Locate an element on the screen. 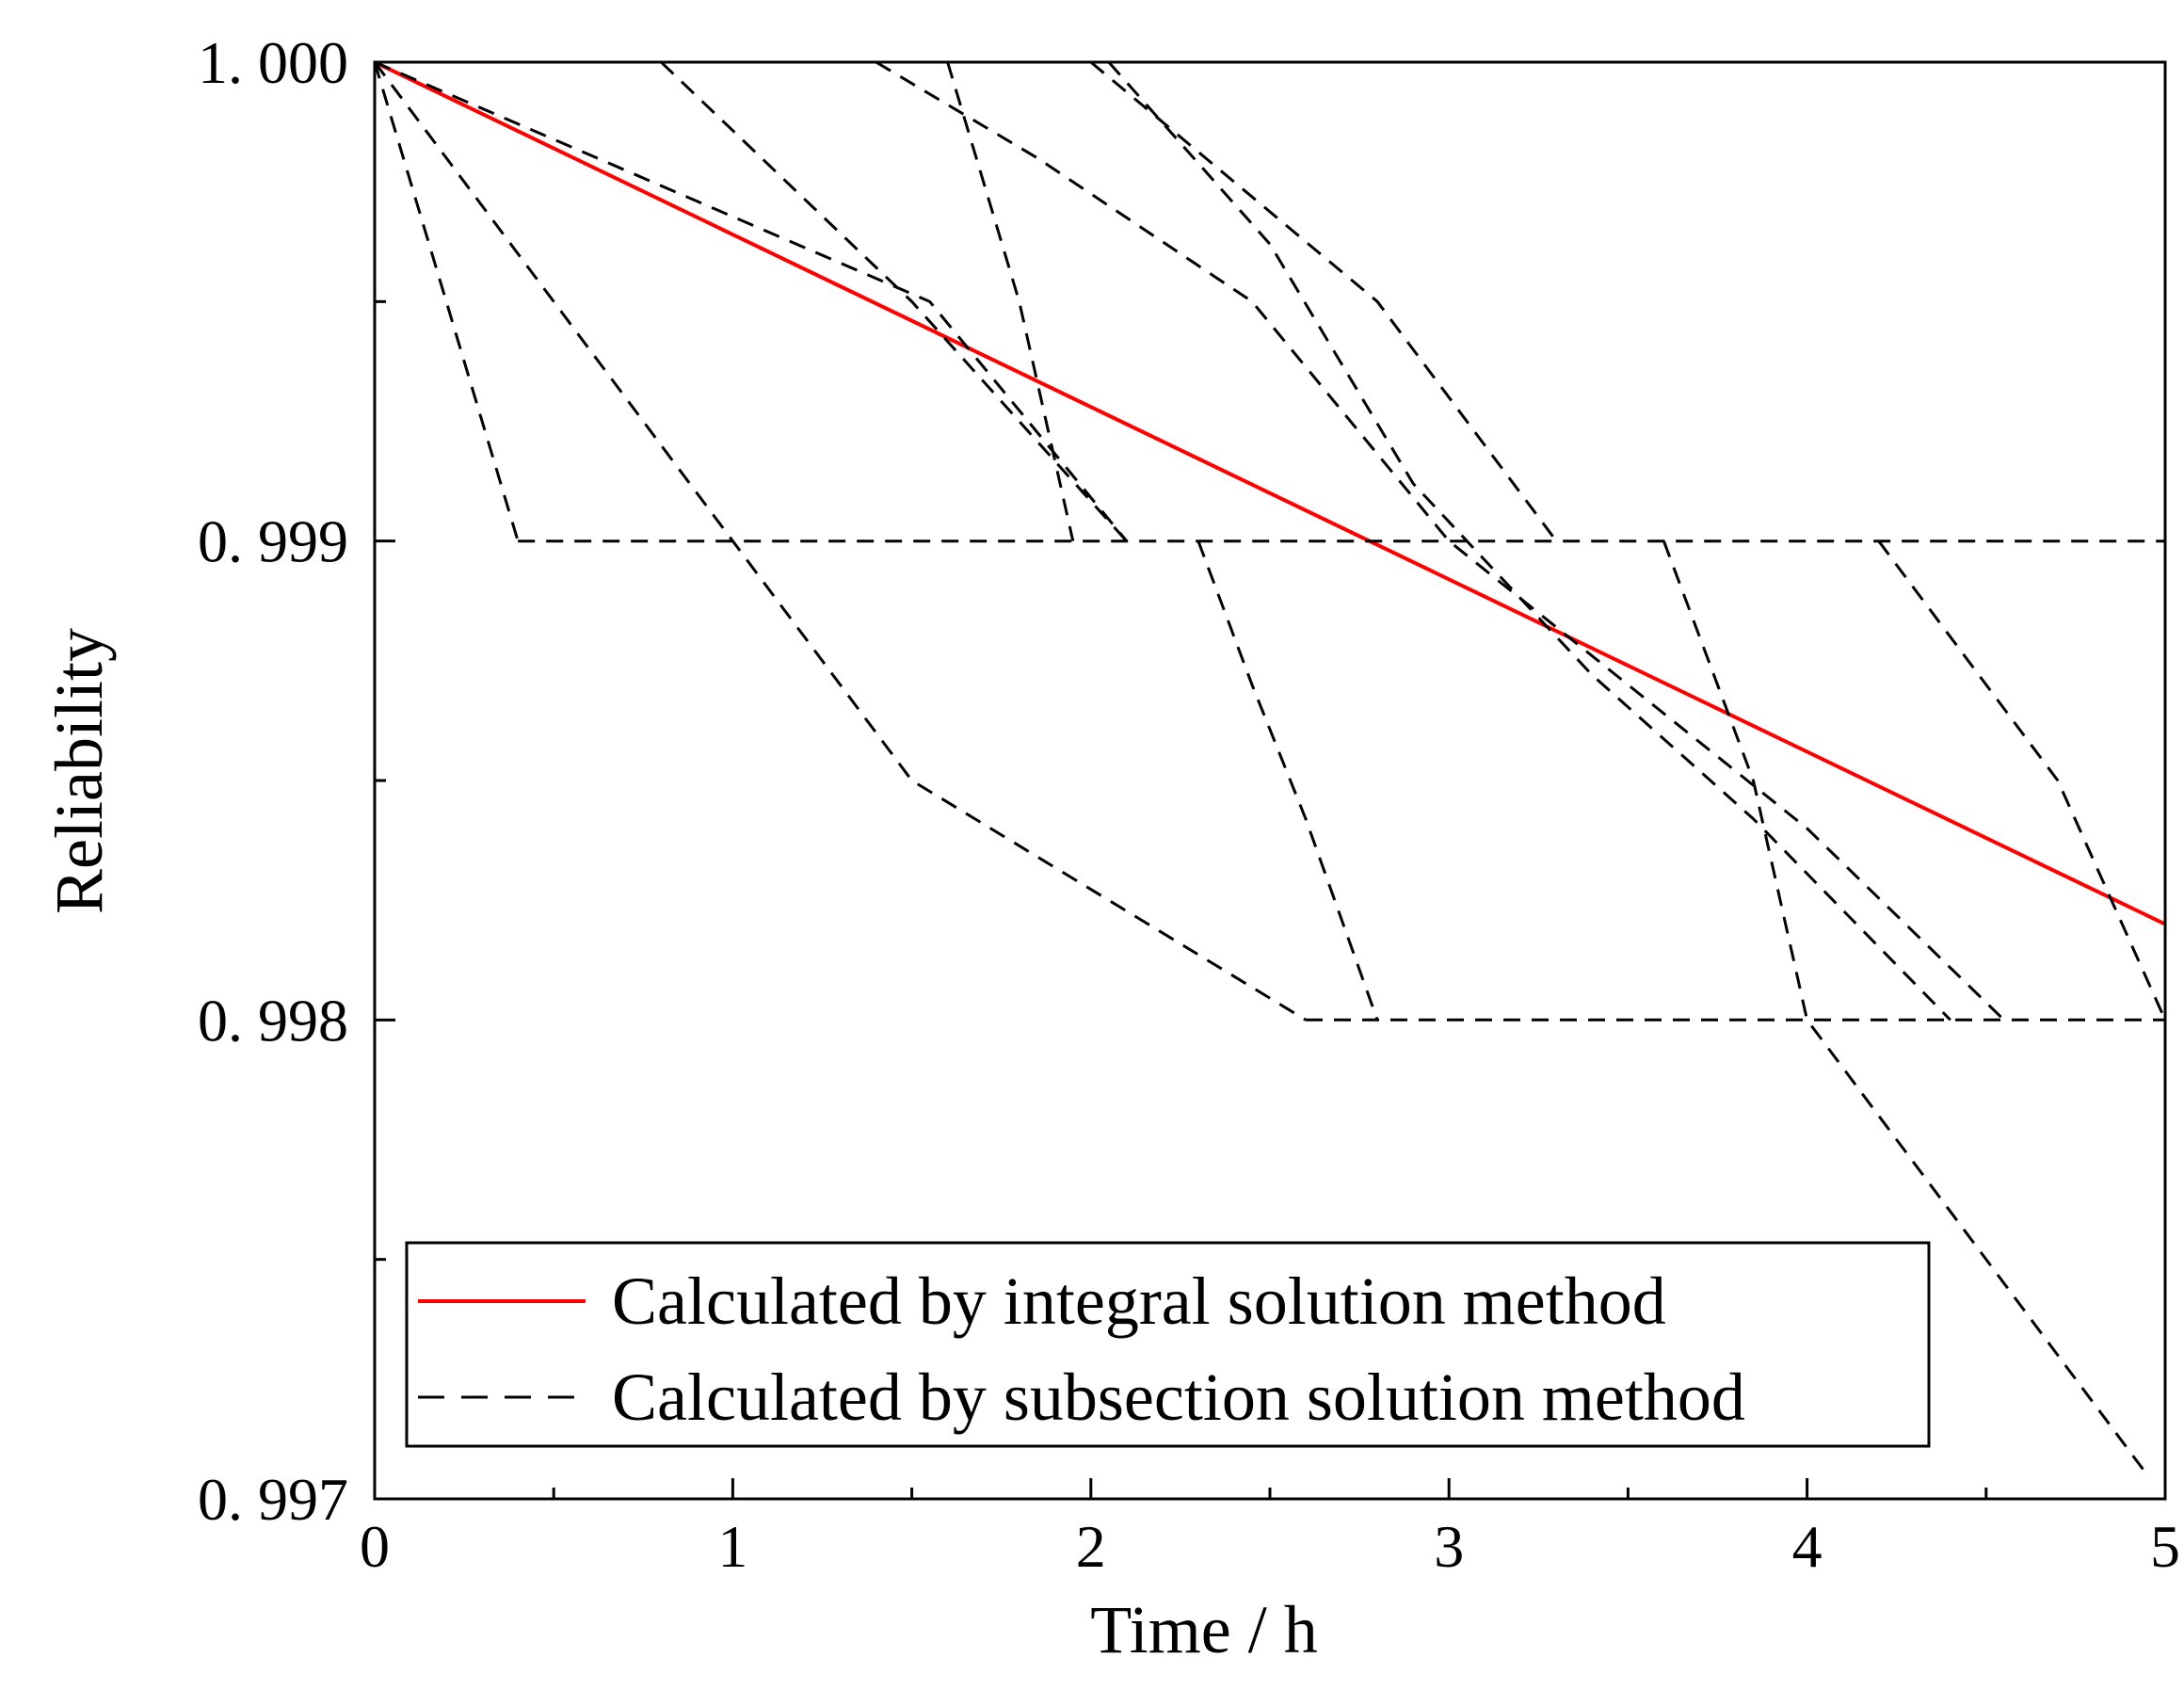 The width and height of the screenshot is (2184, 1706). y-tick-label: 0. 998 is located at coordinates (273, 1020).